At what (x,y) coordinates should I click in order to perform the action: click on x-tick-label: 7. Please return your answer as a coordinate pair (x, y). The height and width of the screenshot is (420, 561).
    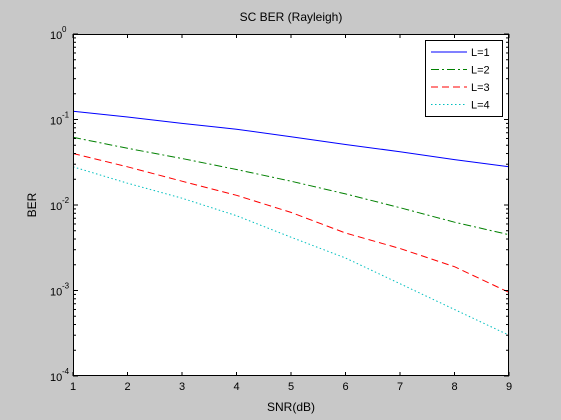
    Looking at the image, I should click on (400, 387).